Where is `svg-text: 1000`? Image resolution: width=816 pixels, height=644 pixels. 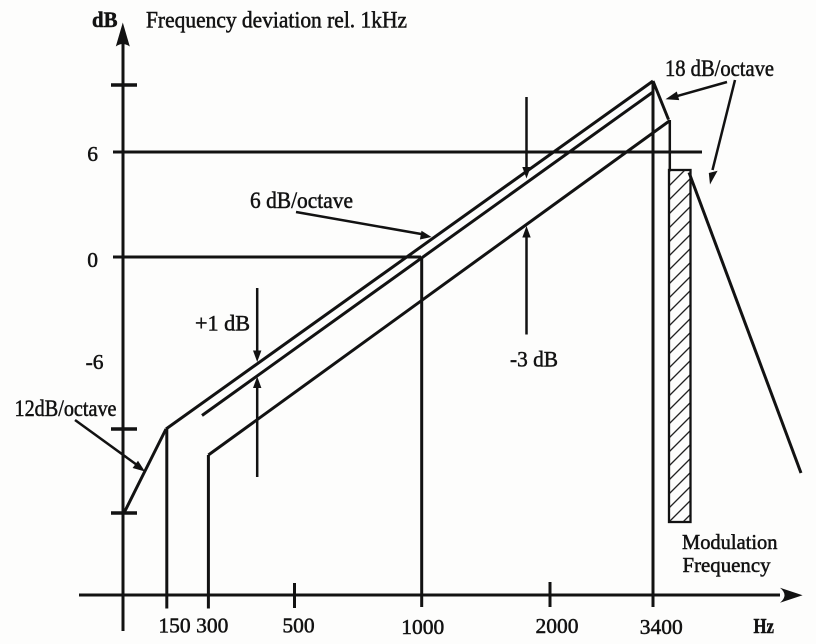
svg-text: 1000 is located at coordinates (422, 627).